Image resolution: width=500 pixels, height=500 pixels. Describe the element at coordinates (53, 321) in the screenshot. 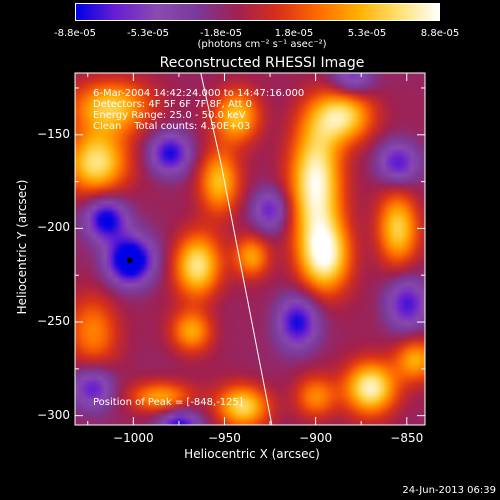

I see `y-tick-label: −250` at that location.